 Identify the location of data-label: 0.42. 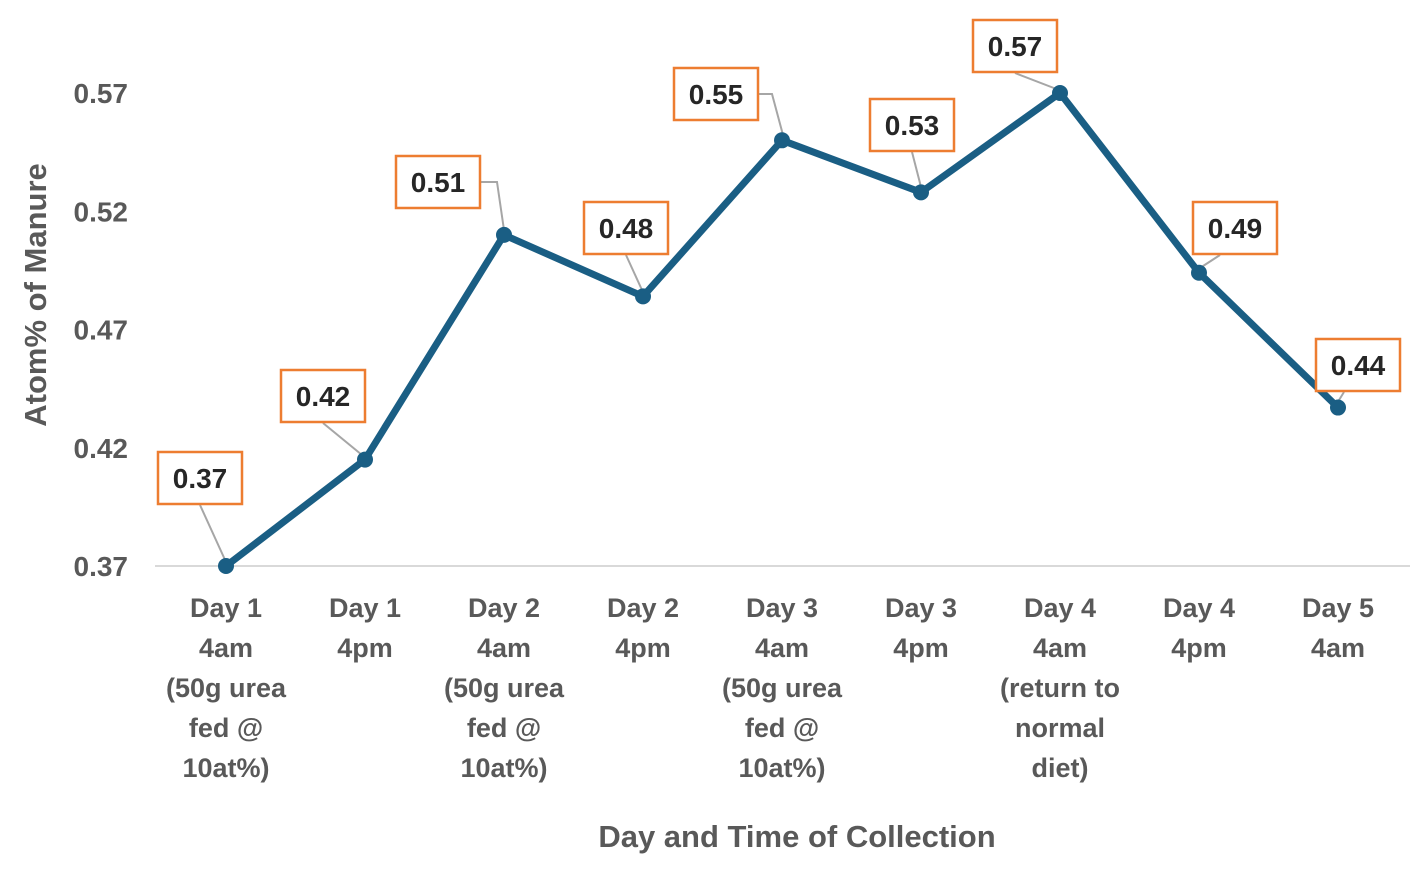
(323, 396).